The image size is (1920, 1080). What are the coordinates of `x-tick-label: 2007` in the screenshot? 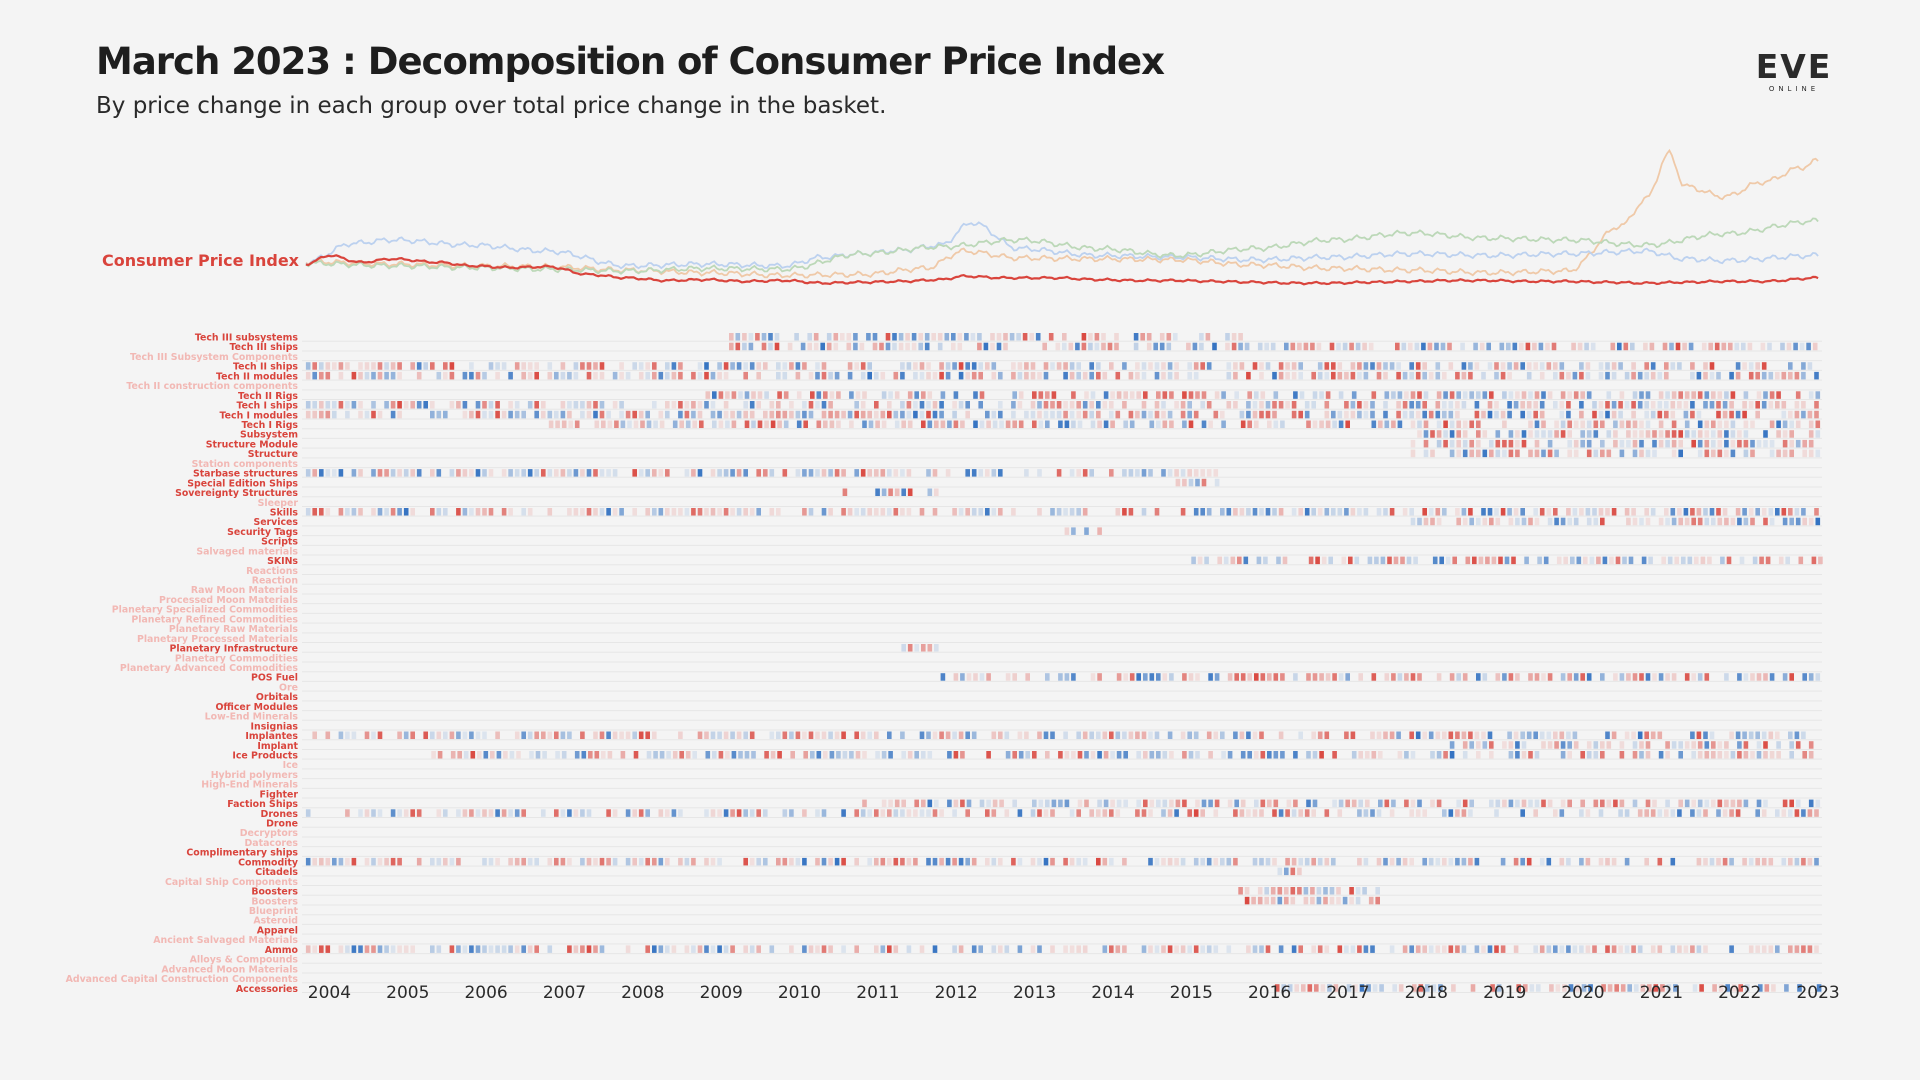 It's located at (564, 993).